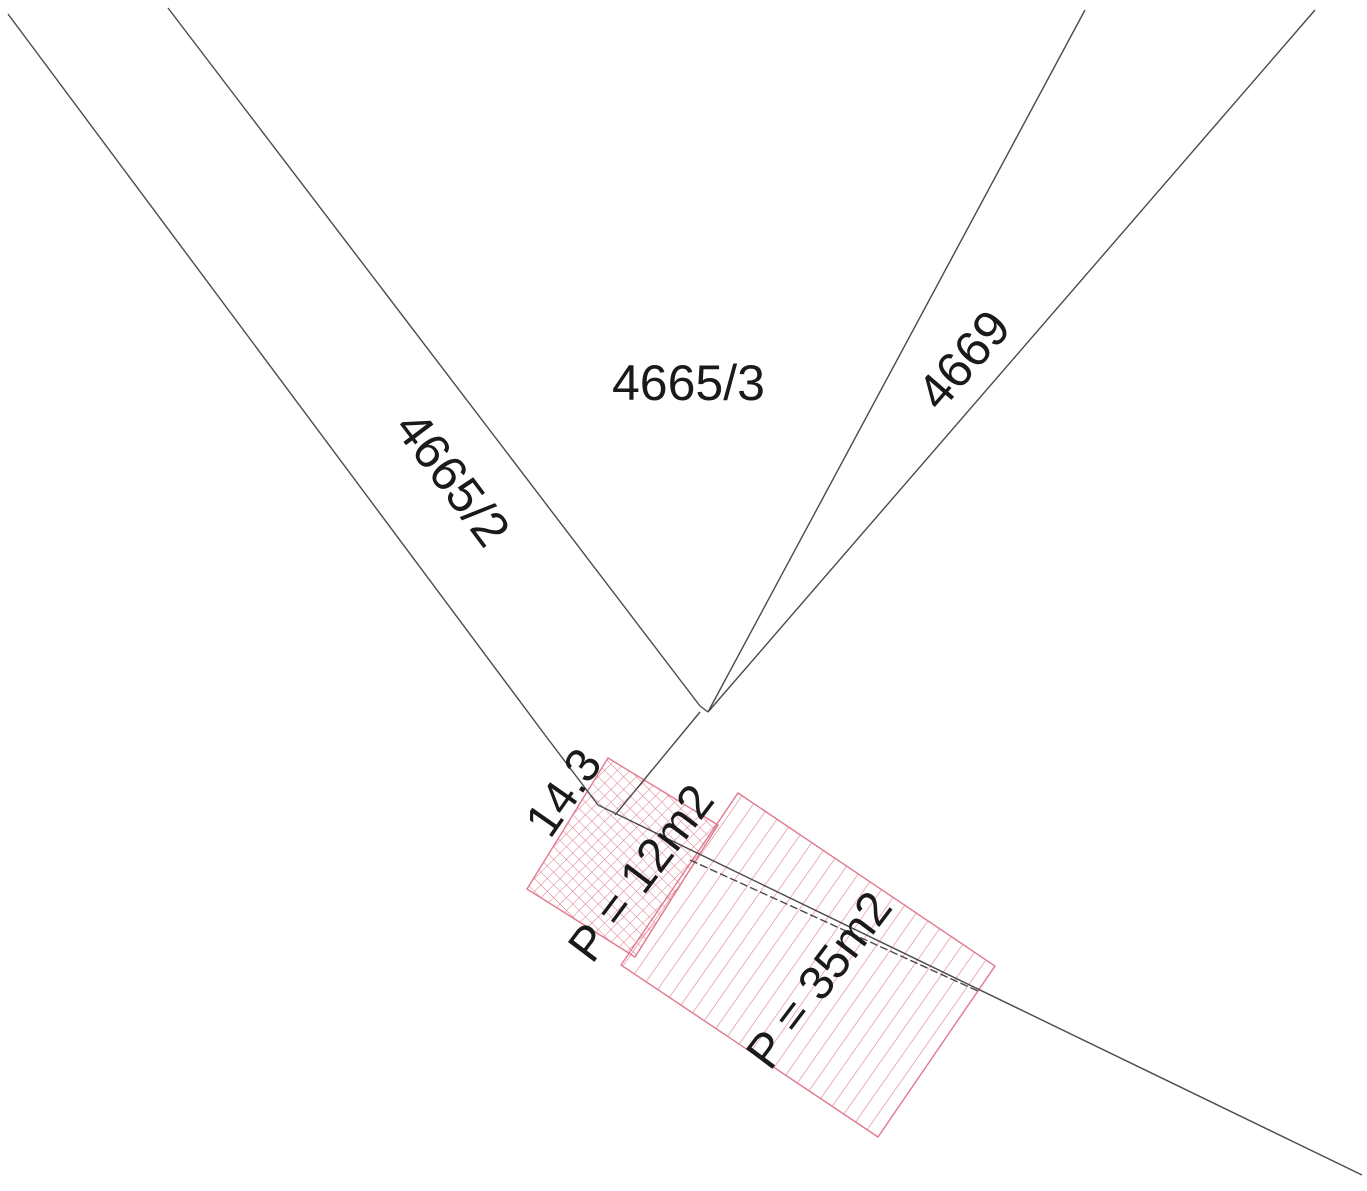 This screenshot has height=1191, width=1367. I want to click on boundary-line-junction, so click(704, 709).